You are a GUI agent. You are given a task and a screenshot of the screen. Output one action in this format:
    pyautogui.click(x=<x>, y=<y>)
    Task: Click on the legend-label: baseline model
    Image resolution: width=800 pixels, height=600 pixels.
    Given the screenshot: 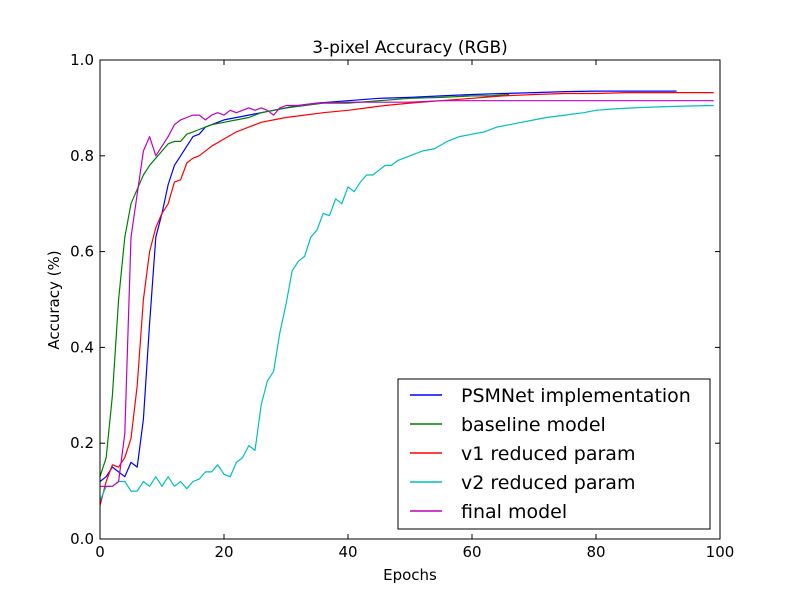 What is the action you would take?
    pyautogui.click(x=533, y=425)
    